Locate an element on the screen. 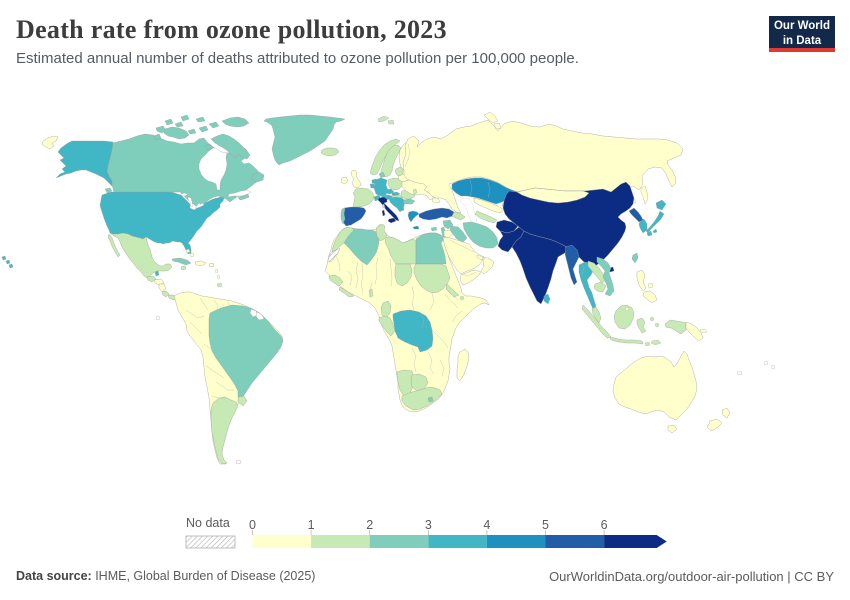 The height and width of the screenshot is (600, 850). svg-text: 6 is located at coordinates (604, 525).